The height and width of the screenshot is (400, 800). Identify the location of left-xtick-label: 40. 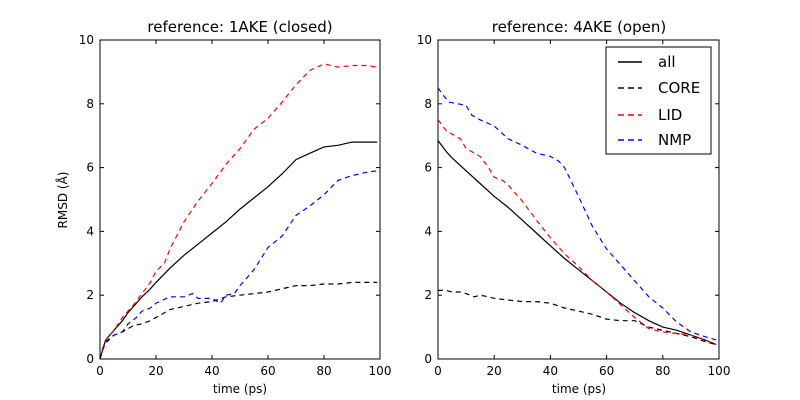
(211, 371).